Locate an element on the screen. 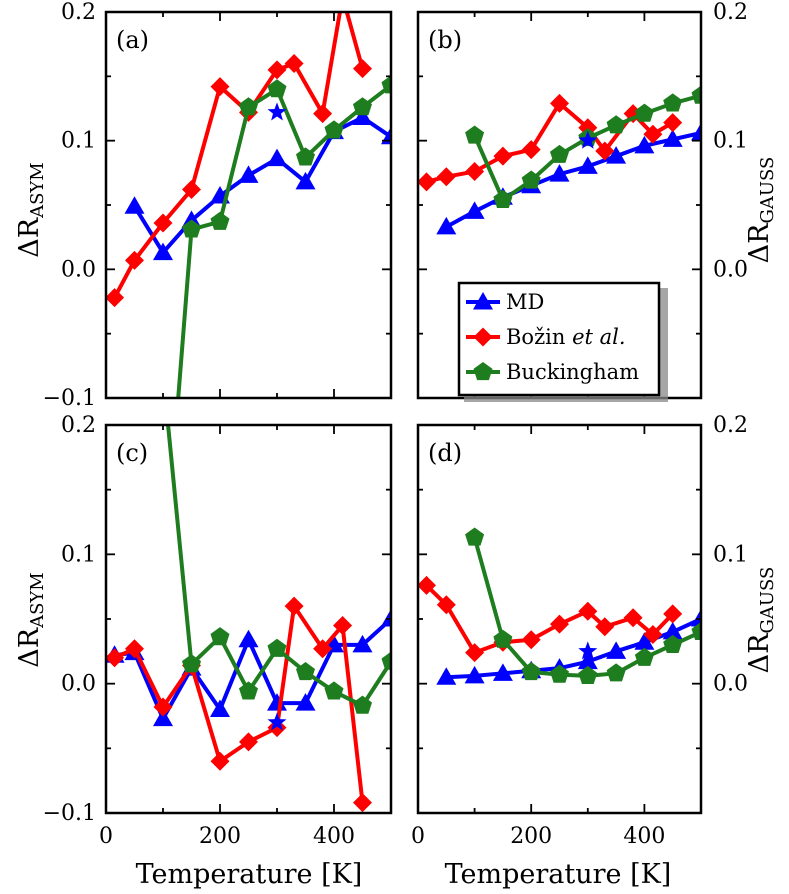  panel-label: (b) is located at coordinates (445, 40).